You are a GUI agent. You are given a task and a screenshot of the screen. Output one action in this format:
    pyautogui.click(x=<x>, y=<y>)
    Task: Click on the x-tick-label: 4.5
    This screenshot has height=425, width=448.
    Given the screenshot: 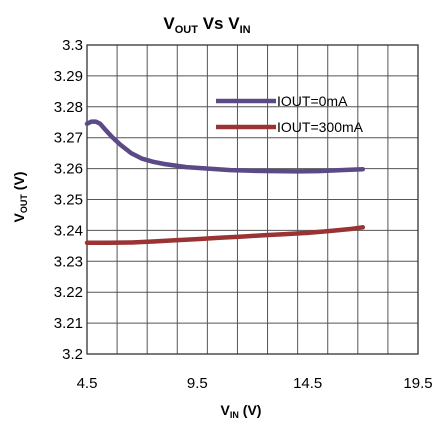 What is the action you would take?
    pyautogui.click(x=87, y=383)
    